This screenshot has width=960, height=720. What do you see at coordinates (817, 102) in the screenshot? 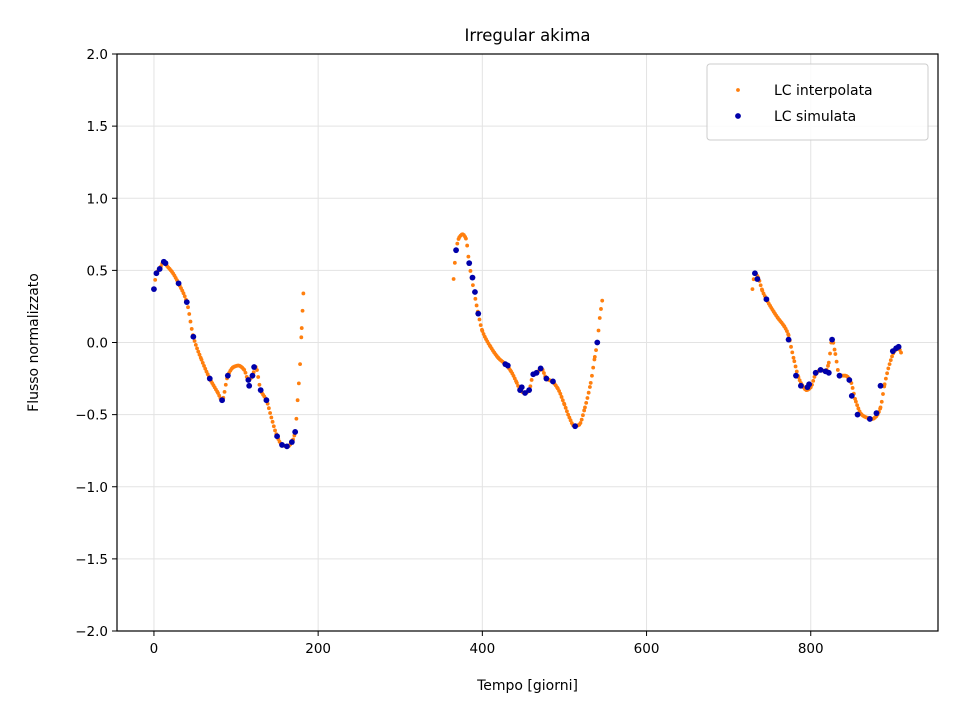
I see `legend: LC interpolata LC simulata` at bounding box center [817, 102].